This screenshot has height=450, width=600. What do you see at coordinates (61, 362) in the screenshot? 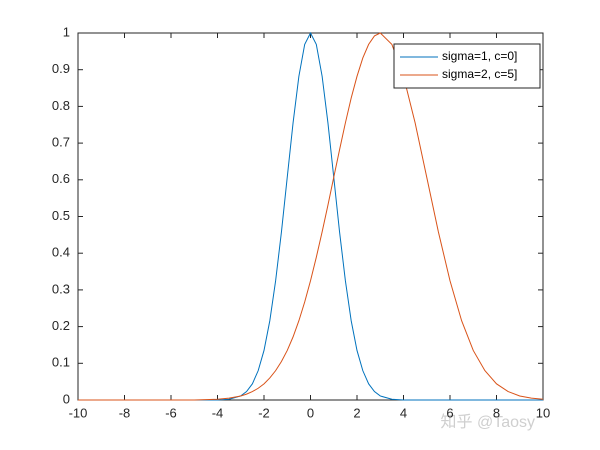
I see `y-tick-label: 0.1` at bounding box center [61, 362].